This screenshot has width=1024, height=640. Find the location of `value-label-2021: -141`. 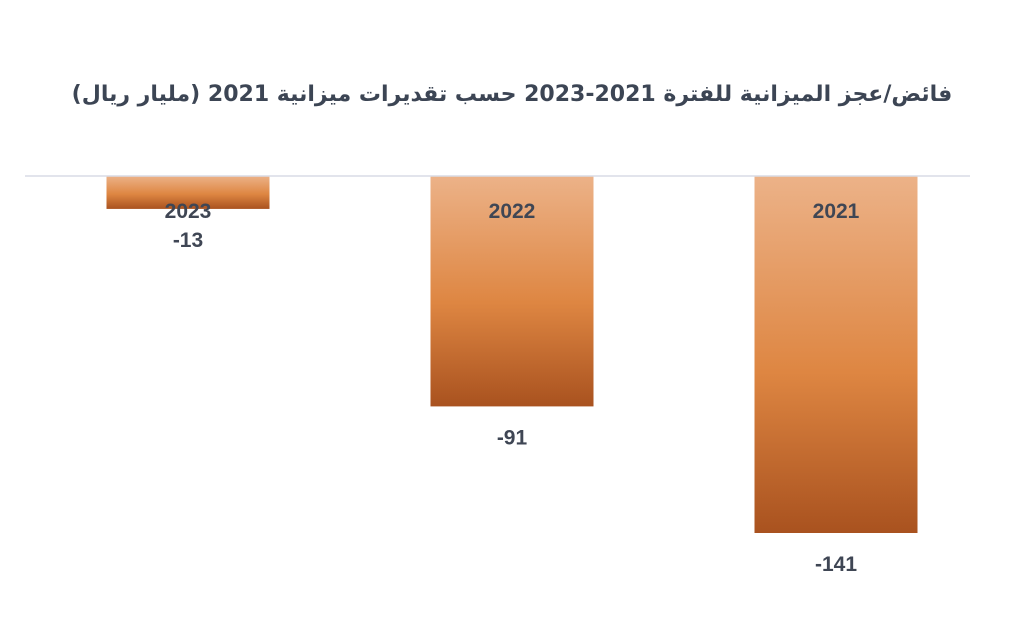

value-label-2021: -141 is located at coordinates (836, 564).